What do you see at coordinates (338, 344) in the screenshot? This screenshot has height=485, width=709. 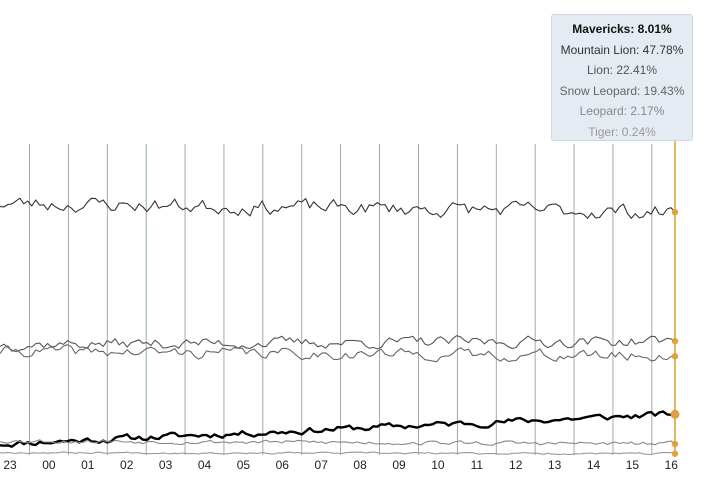 I see `series-line-lion` at bounding box center [338, 344].